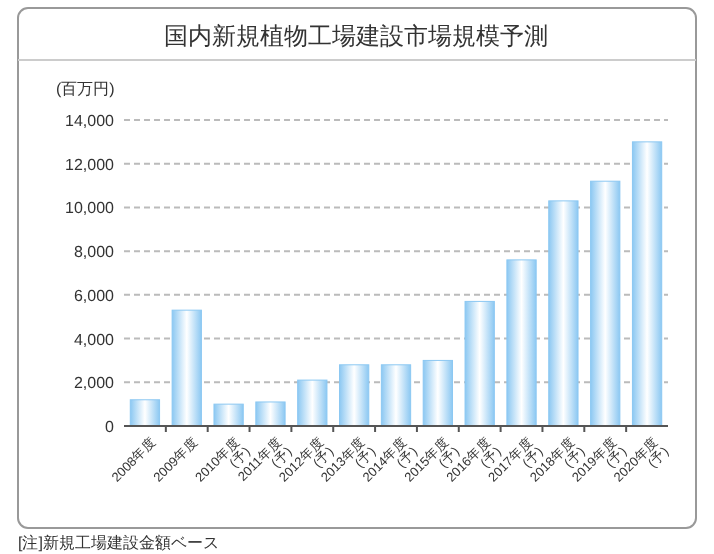 The height and width of the screenshot is (554, 714). What do you see at coordinates (110, 427) in the screenshot?
I see `y-tick-label: 0` at bounding box center [110, 427].